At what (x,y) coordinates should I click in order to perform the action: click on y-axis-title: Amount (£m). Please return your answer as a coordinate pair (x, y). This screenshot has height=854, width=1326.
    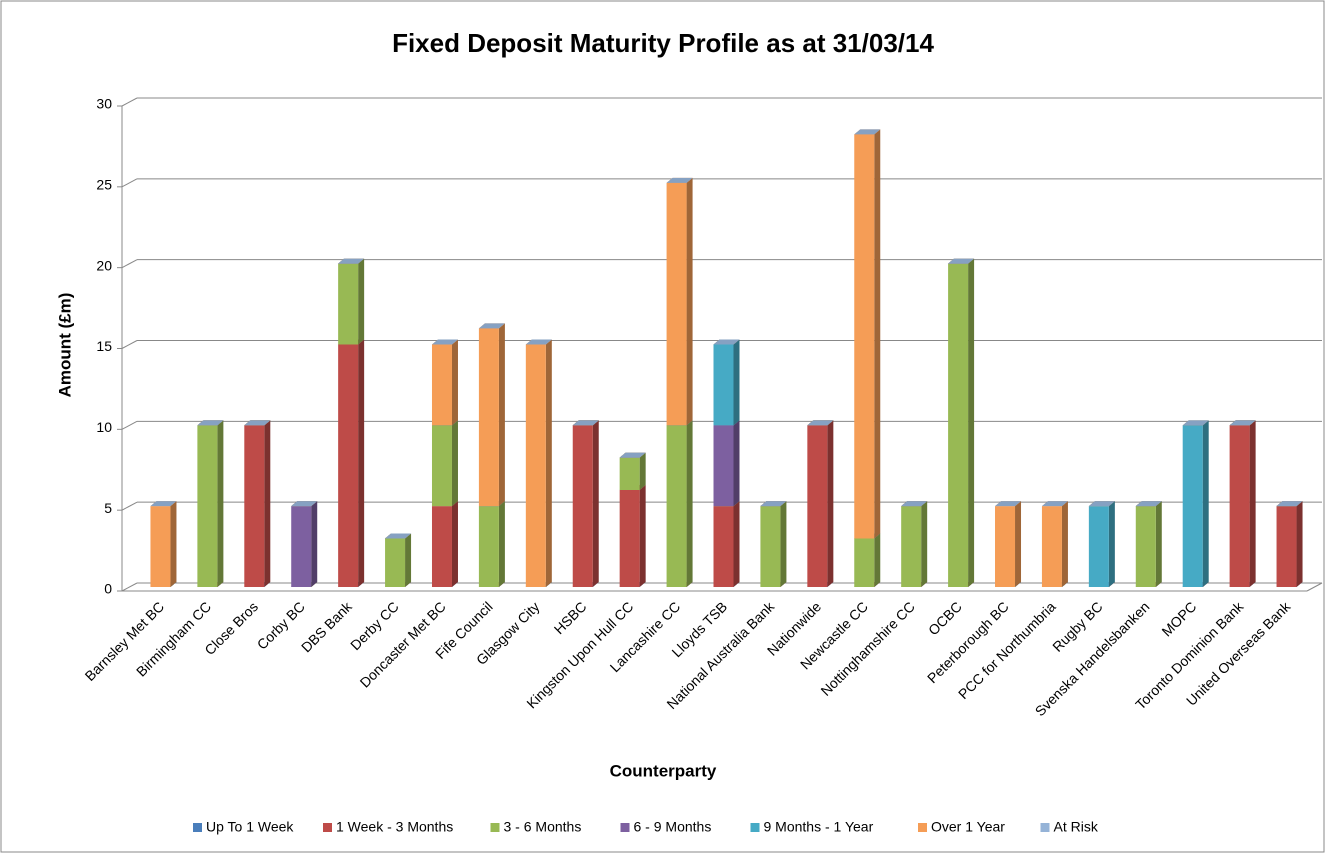
    Looking at the image, I should click on (64, 345).